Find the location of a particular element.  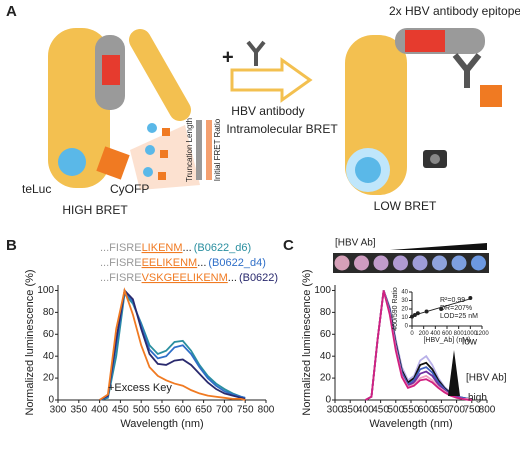

label: CyOFP is located at coordinates (129, 189).